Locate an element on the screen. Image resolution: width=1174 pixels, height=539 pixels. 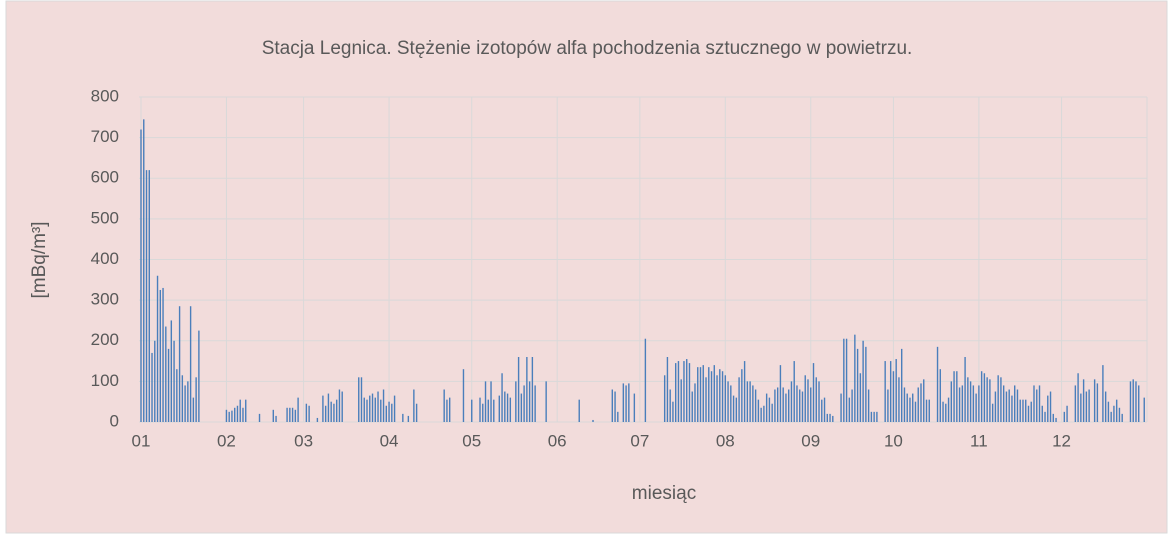
x-tick-label: 09 is located at coordinates (810, 440).